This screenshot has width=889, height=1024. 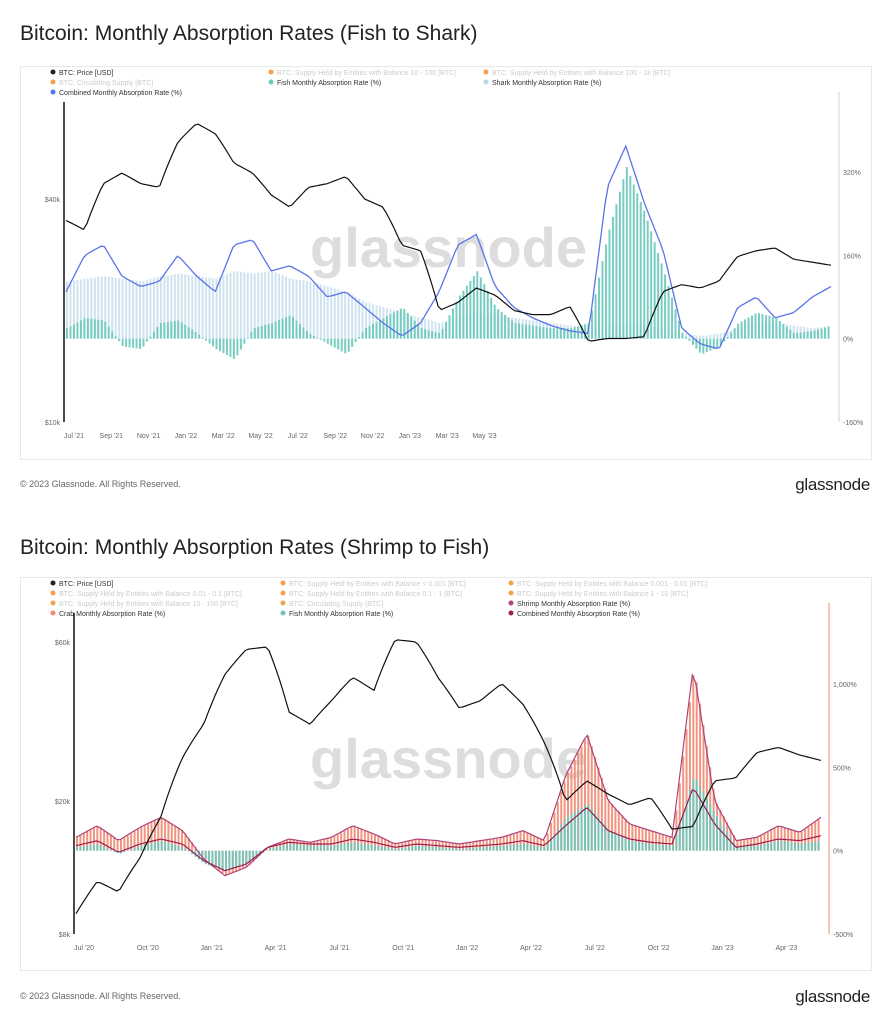 What do you see at coordinates (531, 948) in the screenshot?
I see `x-tick: Apr '22` at bounding box center [531, 948].